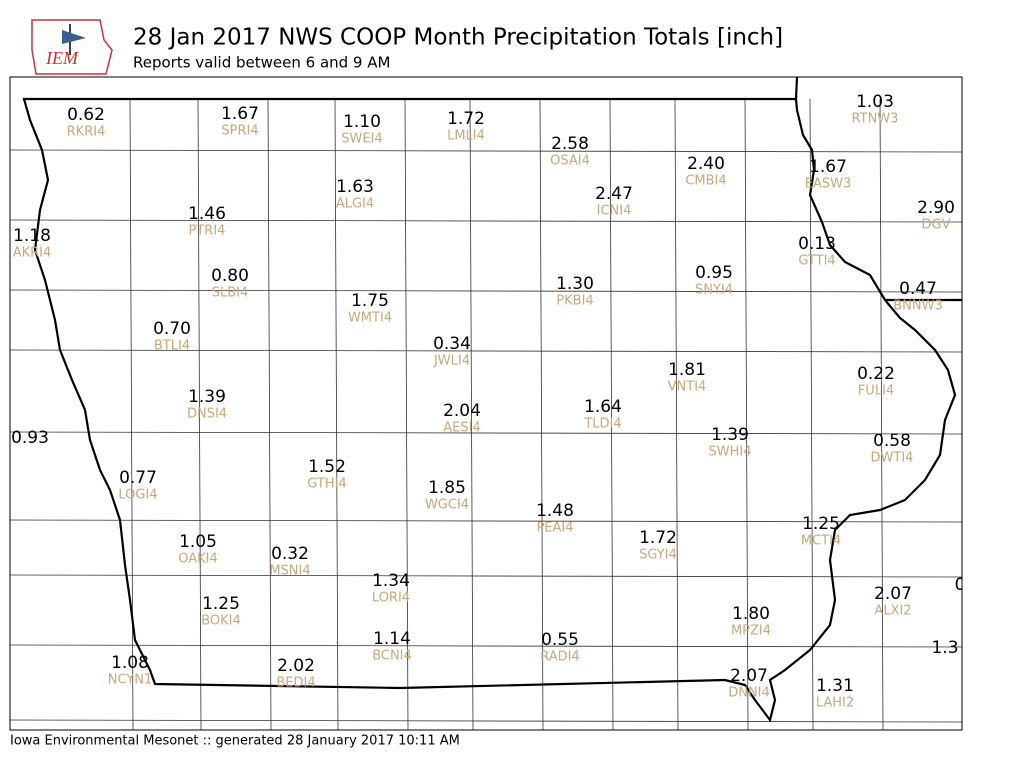  I want to click on station-value: 2.90, so click(936, 208).